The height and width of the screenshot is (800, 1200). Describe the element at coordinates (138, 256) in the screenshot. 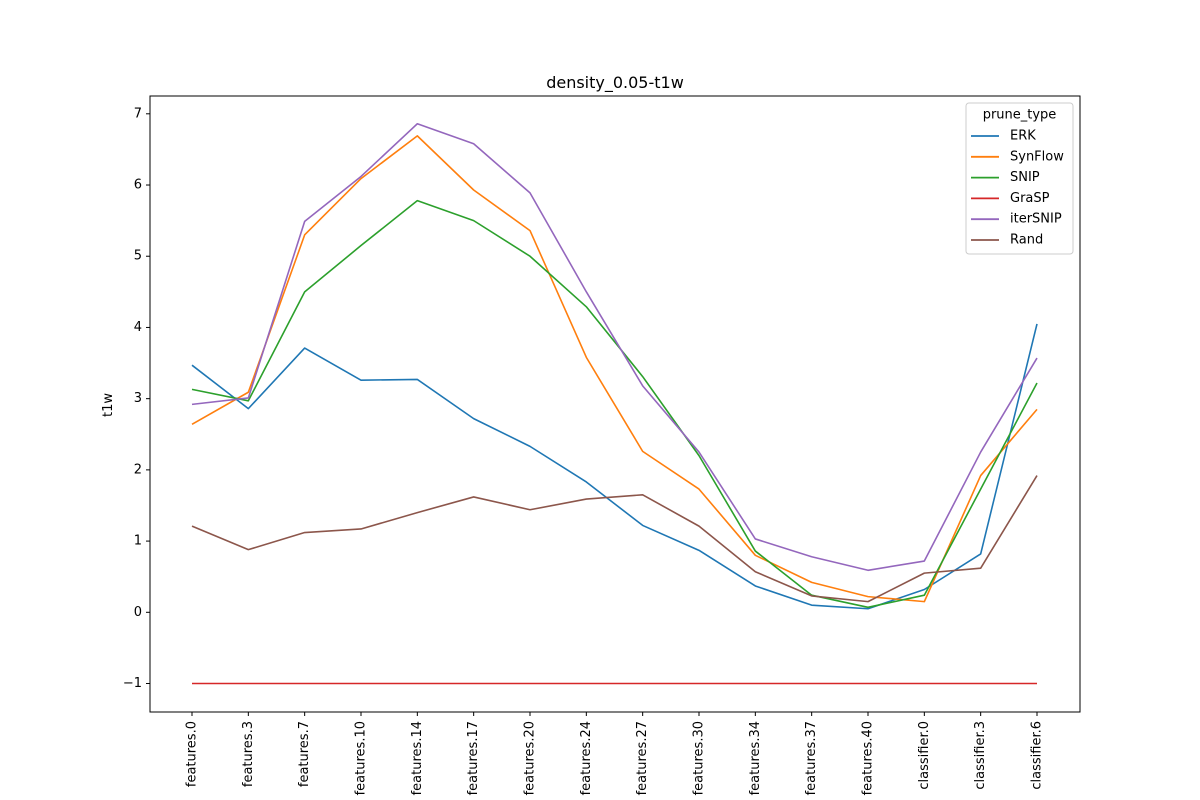

I see `y-tick-label: 5` at that location.